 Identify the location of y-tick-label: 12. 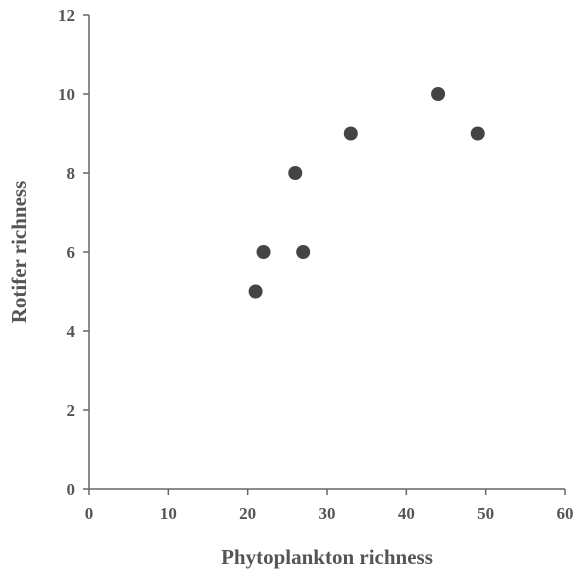
(66, 15).